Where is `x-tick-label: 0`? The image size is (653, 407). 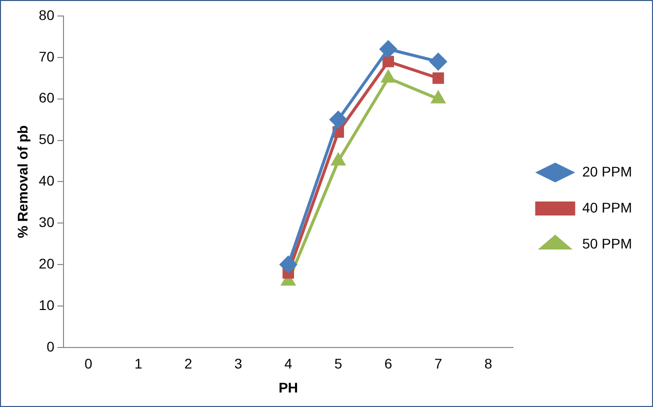
x-tick-label: 0 is located at coordinates (88, 364).